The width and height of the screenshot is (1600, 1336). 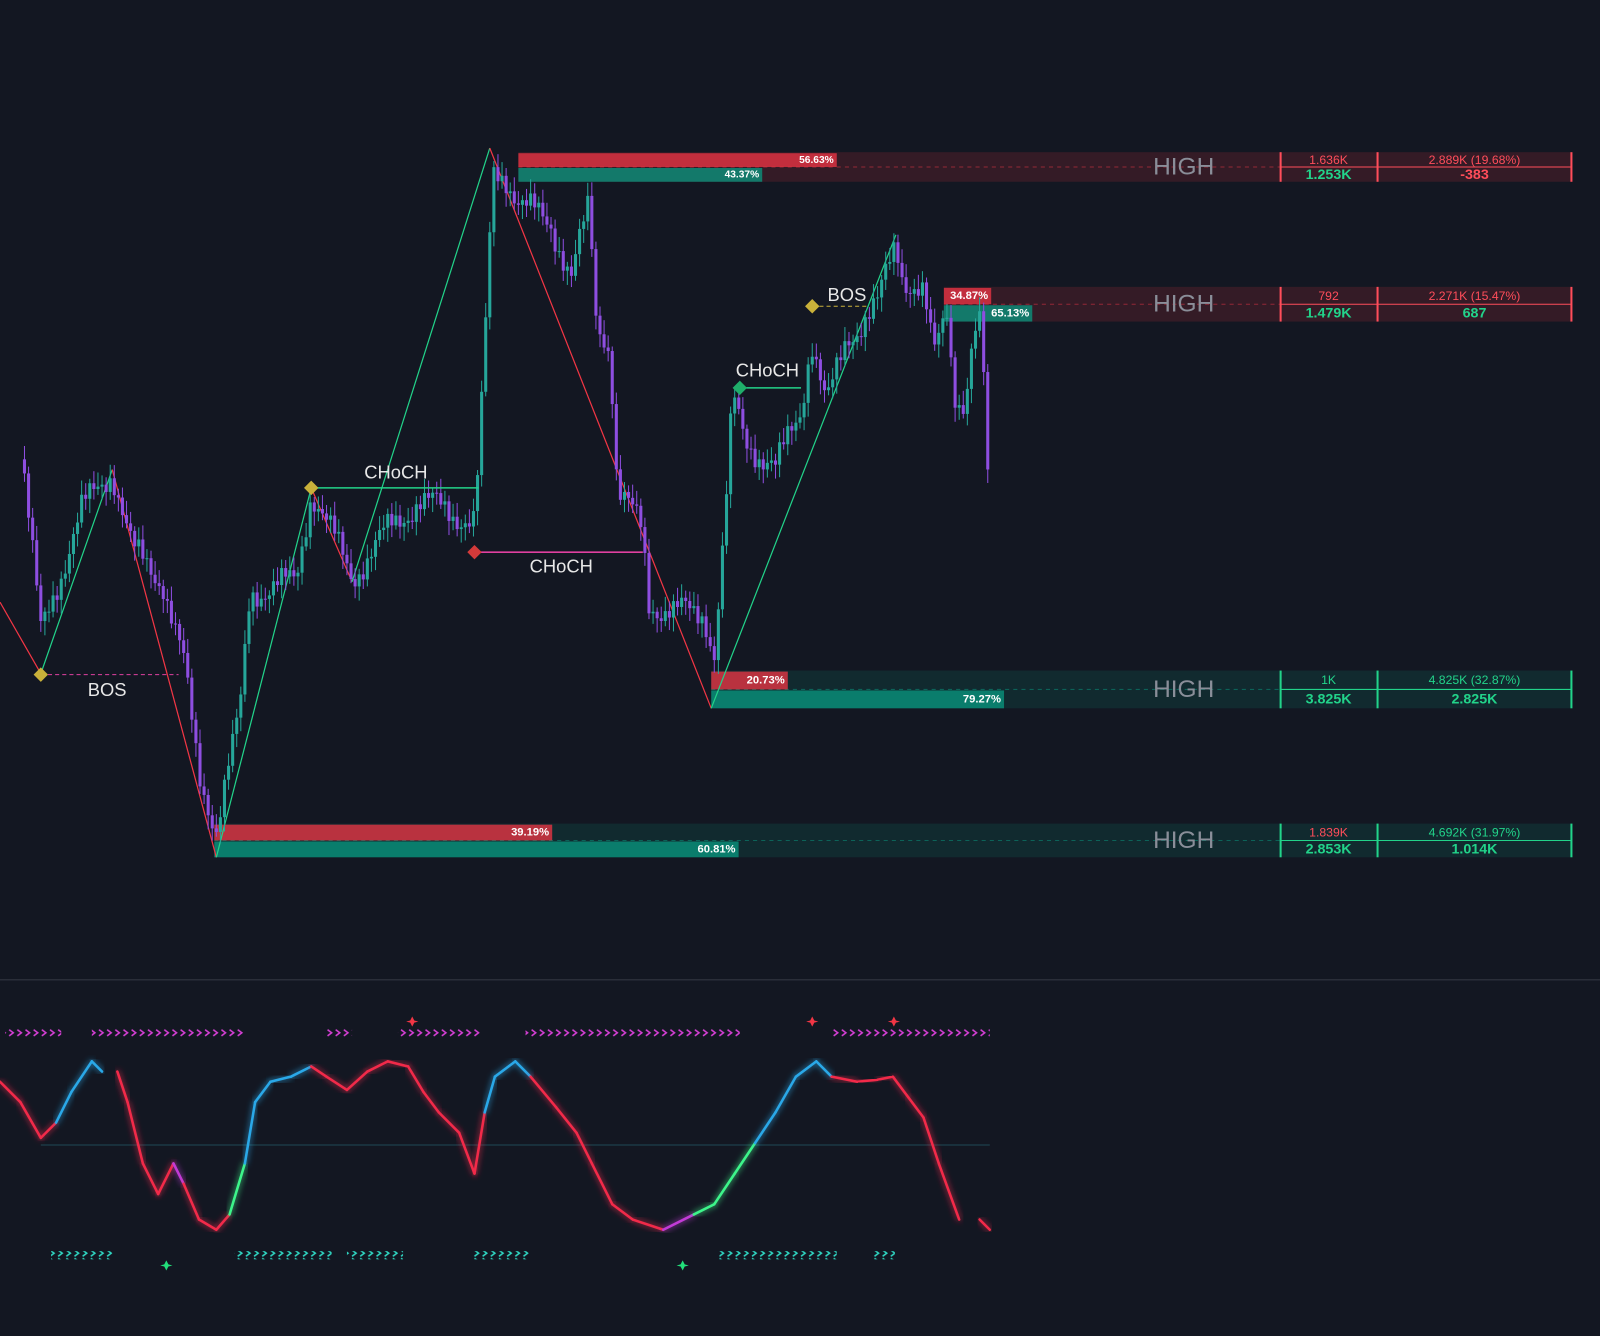 What do you see at coordinates (1329, 832) in the screenshot?
I see `sell-volume: 1.839K` at bounding box center [1329, 832].